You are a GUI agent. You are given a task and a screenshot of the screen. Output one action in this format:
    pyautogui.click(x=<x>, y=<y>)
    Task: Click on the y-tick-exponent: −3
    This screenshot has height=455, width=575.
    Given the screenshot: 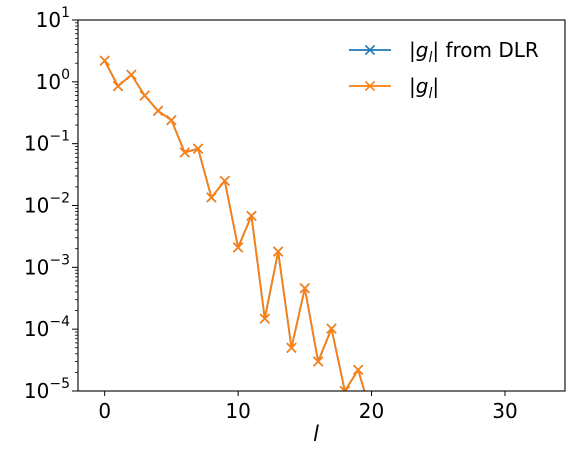 What is the action you would take?
    pyautogui.click(x=59, y=260)
    